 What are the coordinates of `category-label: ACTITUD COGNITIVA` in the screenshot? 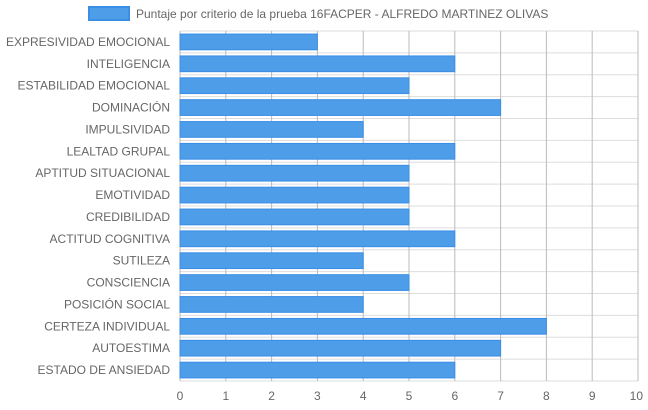 It's located at (110, 239).